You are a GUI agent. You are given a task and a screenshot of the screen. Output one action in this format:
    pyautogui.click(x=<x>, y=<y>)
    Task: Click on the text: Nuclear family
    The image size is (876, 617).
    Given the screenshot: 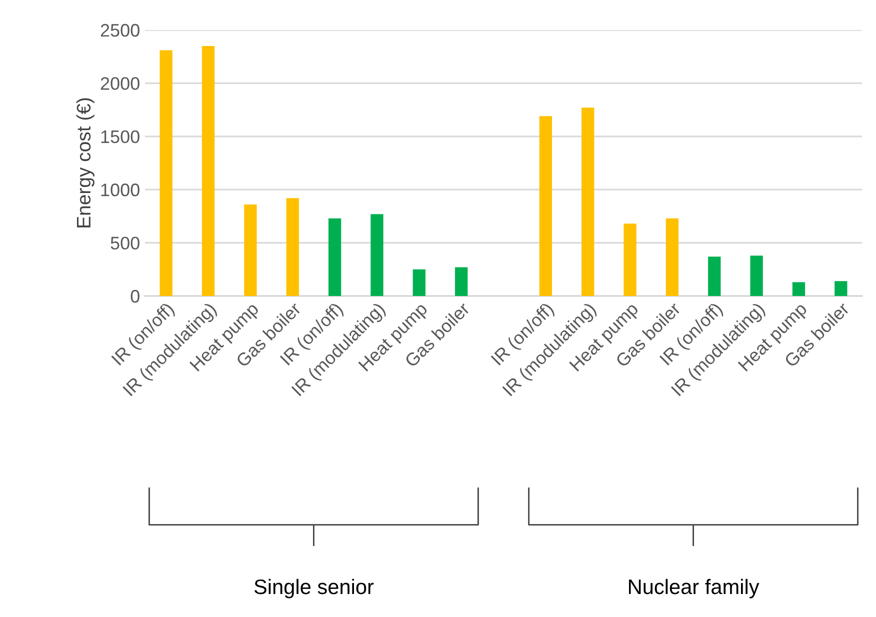 What is the action you would take?
    pyautogui.click(x=694, y=588)
    